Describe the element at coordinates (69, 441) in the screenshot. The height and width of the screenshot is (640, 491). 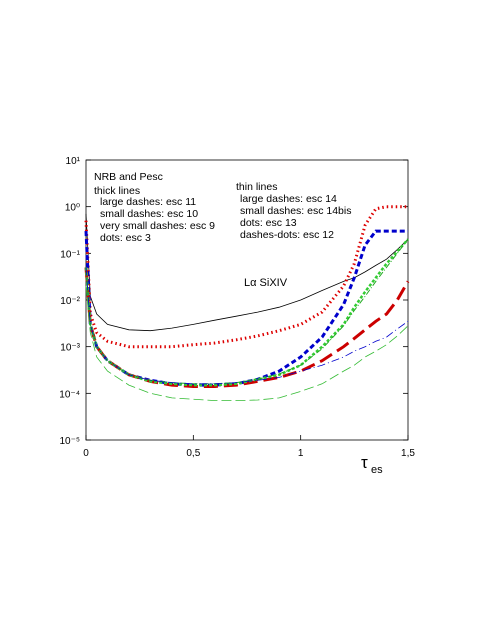
I see `y-tick-label: 10⁻⁵` at that location.